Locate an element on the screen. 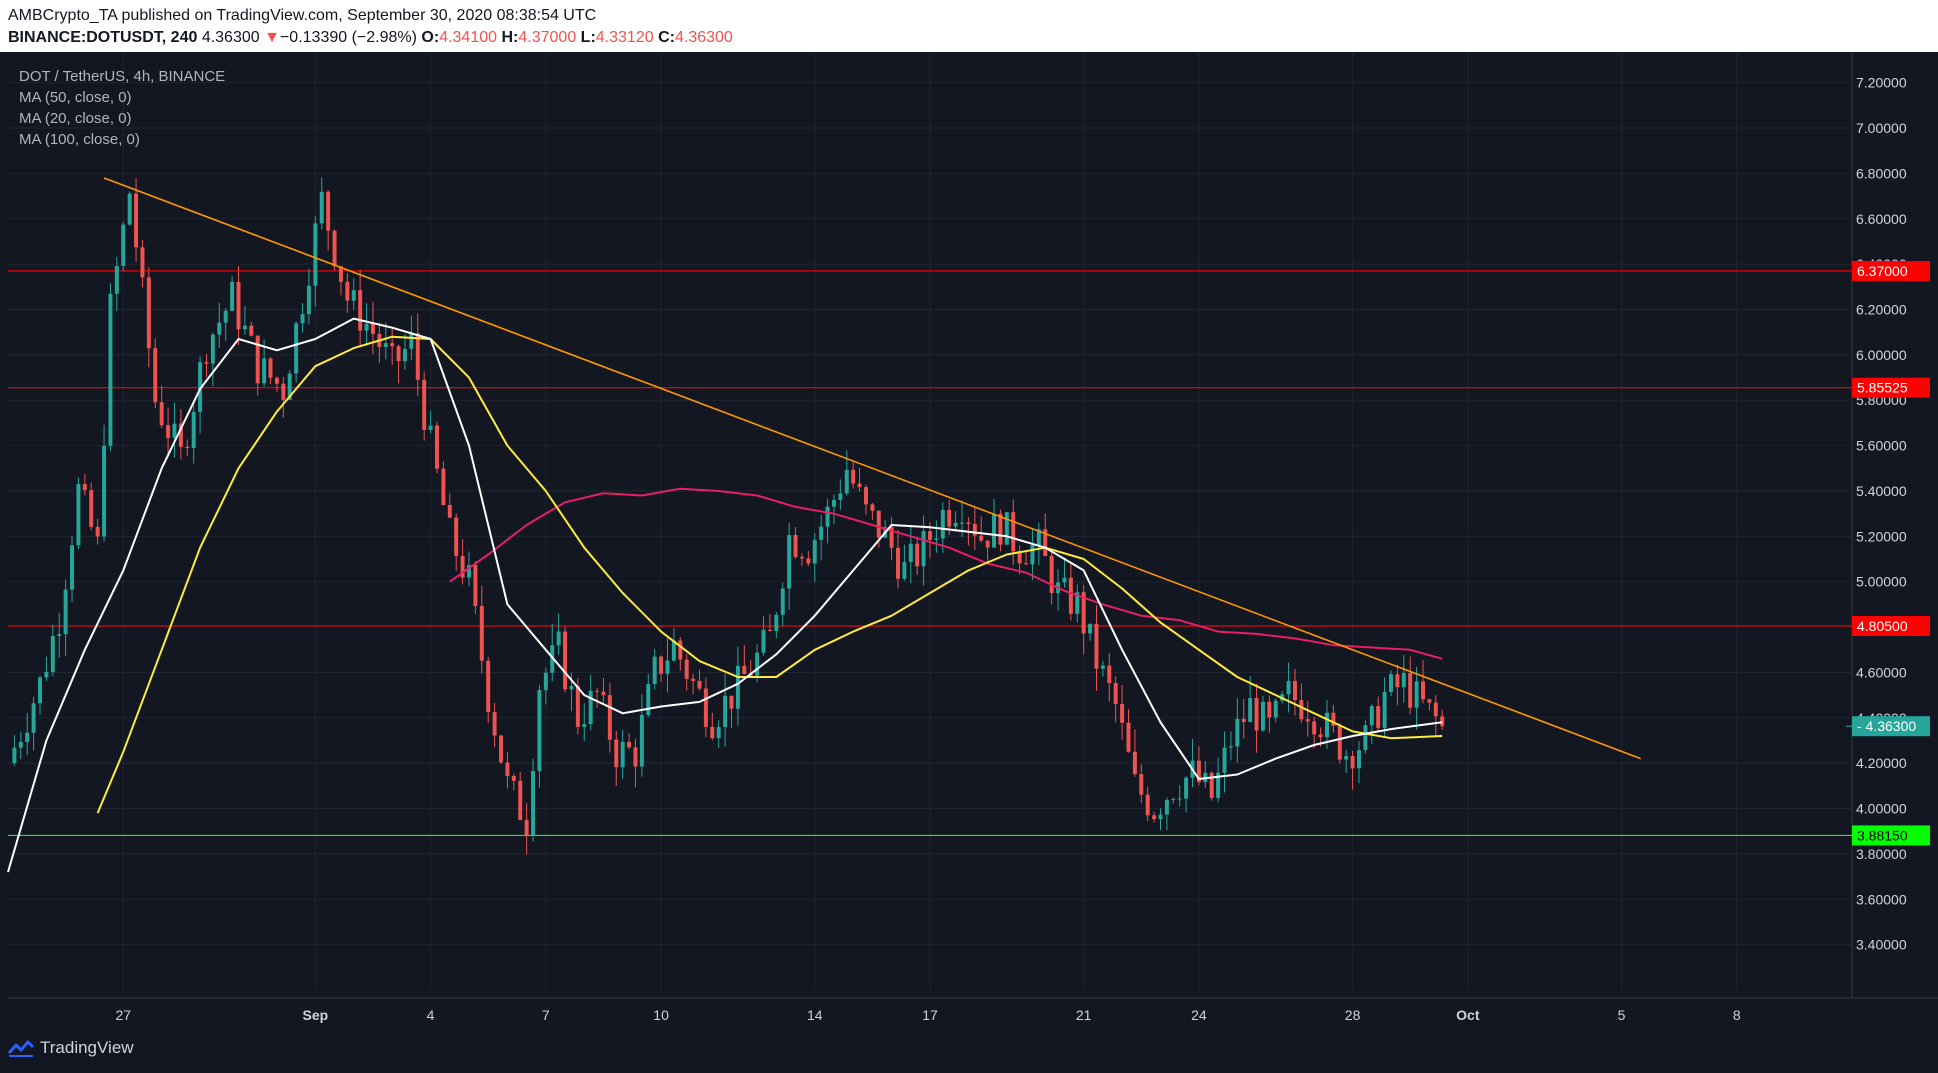 This screenshot has height=1073, width=1938. y-tick-label: 6.20000 is located at coordinates (1881, 310).